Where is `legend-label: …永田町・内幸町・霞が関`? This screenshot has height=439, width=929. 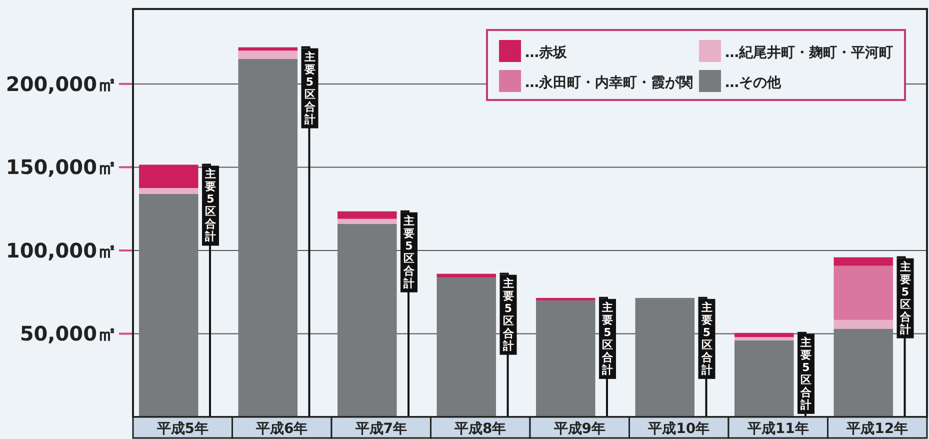
legend-label: …永田町・内幸町・霞が関 is located at coordinates (609, 82).